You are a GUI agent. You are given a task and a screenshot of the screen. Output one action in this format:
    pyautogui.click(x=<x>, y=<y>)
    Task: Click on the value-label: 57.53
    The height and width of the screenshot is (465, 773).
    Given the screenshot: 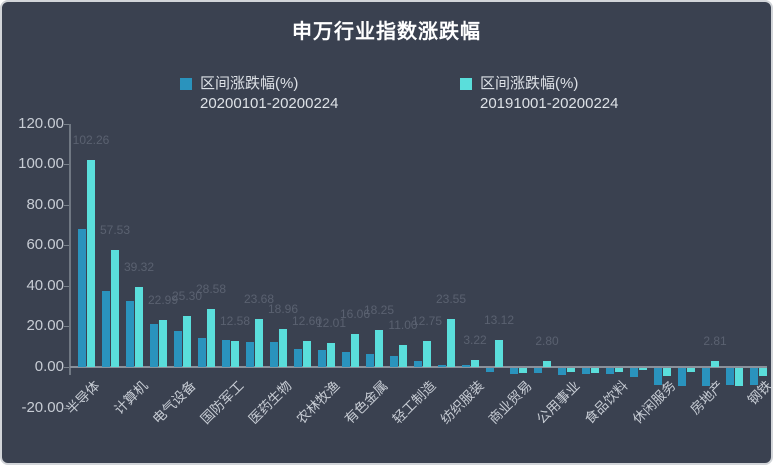 What is the action you would take?
    pyautogui.click(x=115, y=230)
    